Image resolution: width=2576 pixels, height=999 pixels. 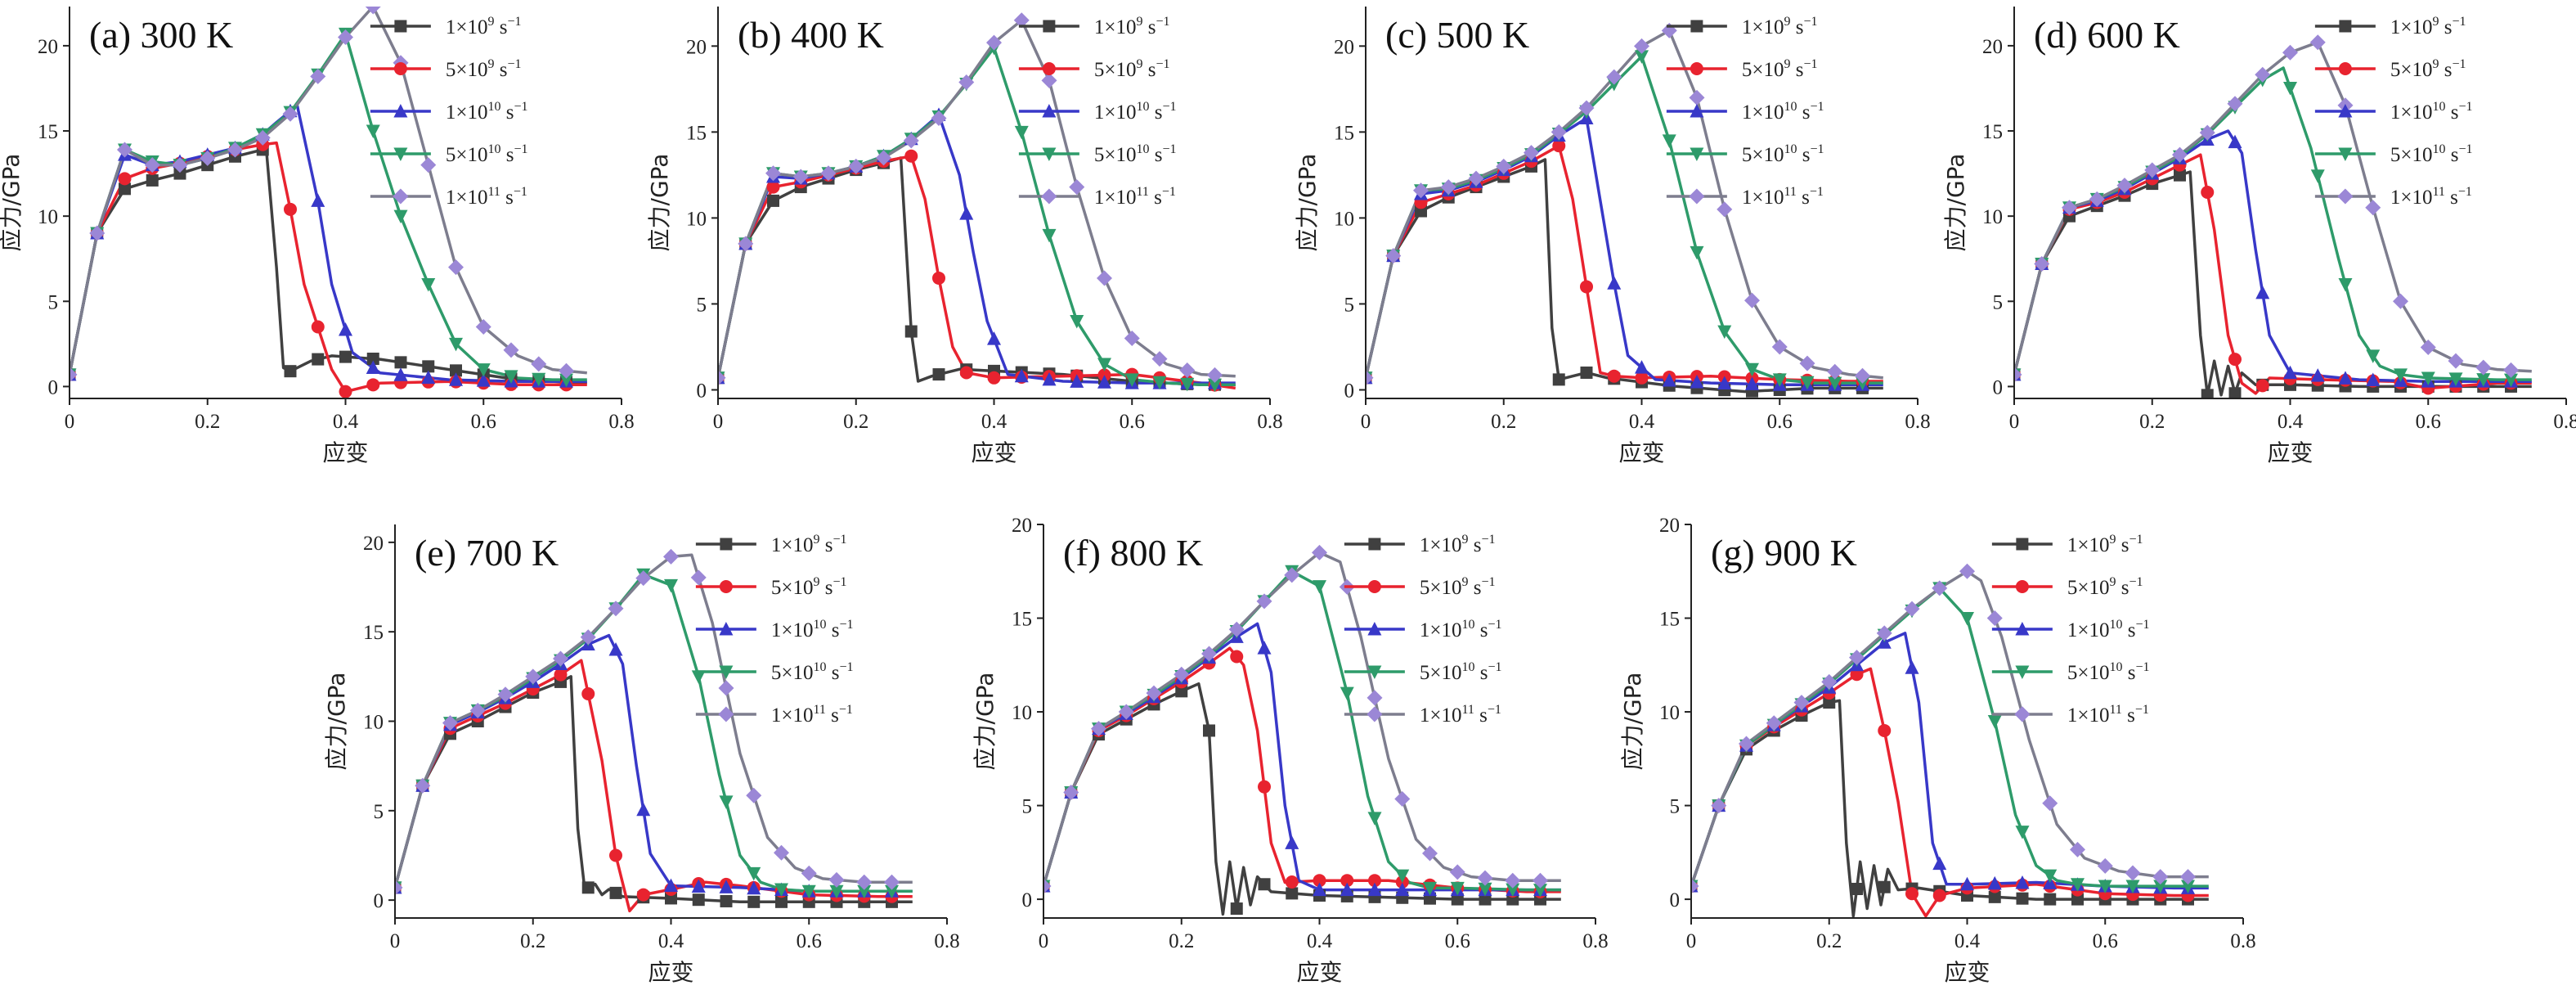 What do you see at coordinates (373, 723) in the screenshot?
I see `y-tick-label: 10` at bounding box center [373, 723].